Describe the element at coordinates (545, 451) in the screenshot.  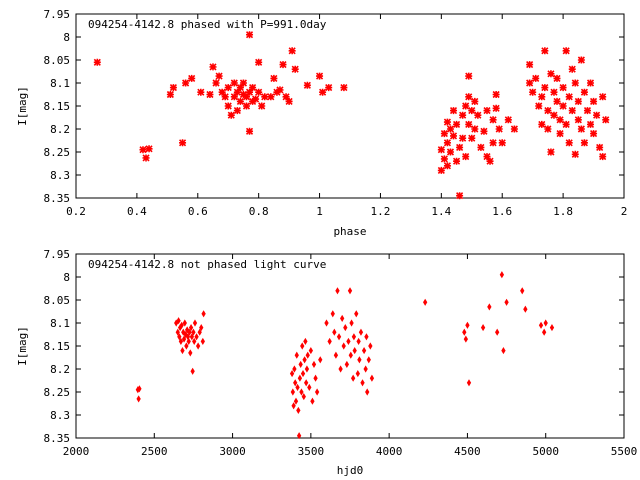
I see `x-tick-label: 5000` at that location.